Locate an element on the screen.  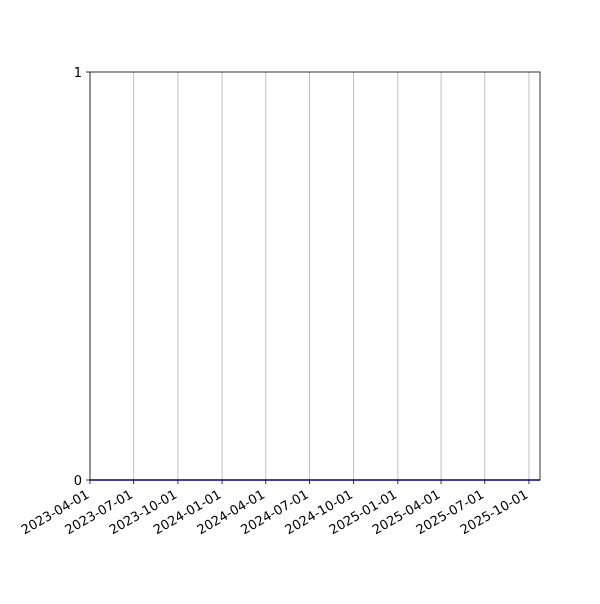
y-tick-label: 1 is located at coordinates (78, 73).